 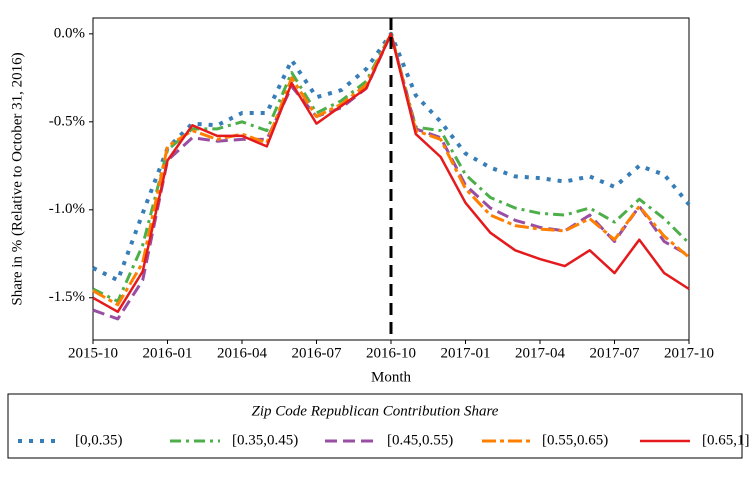 What do you see at coordinates (615, 353) in the screenshot?
I see `x-tick-label: 2017-07` at bounding box center [615, 353].